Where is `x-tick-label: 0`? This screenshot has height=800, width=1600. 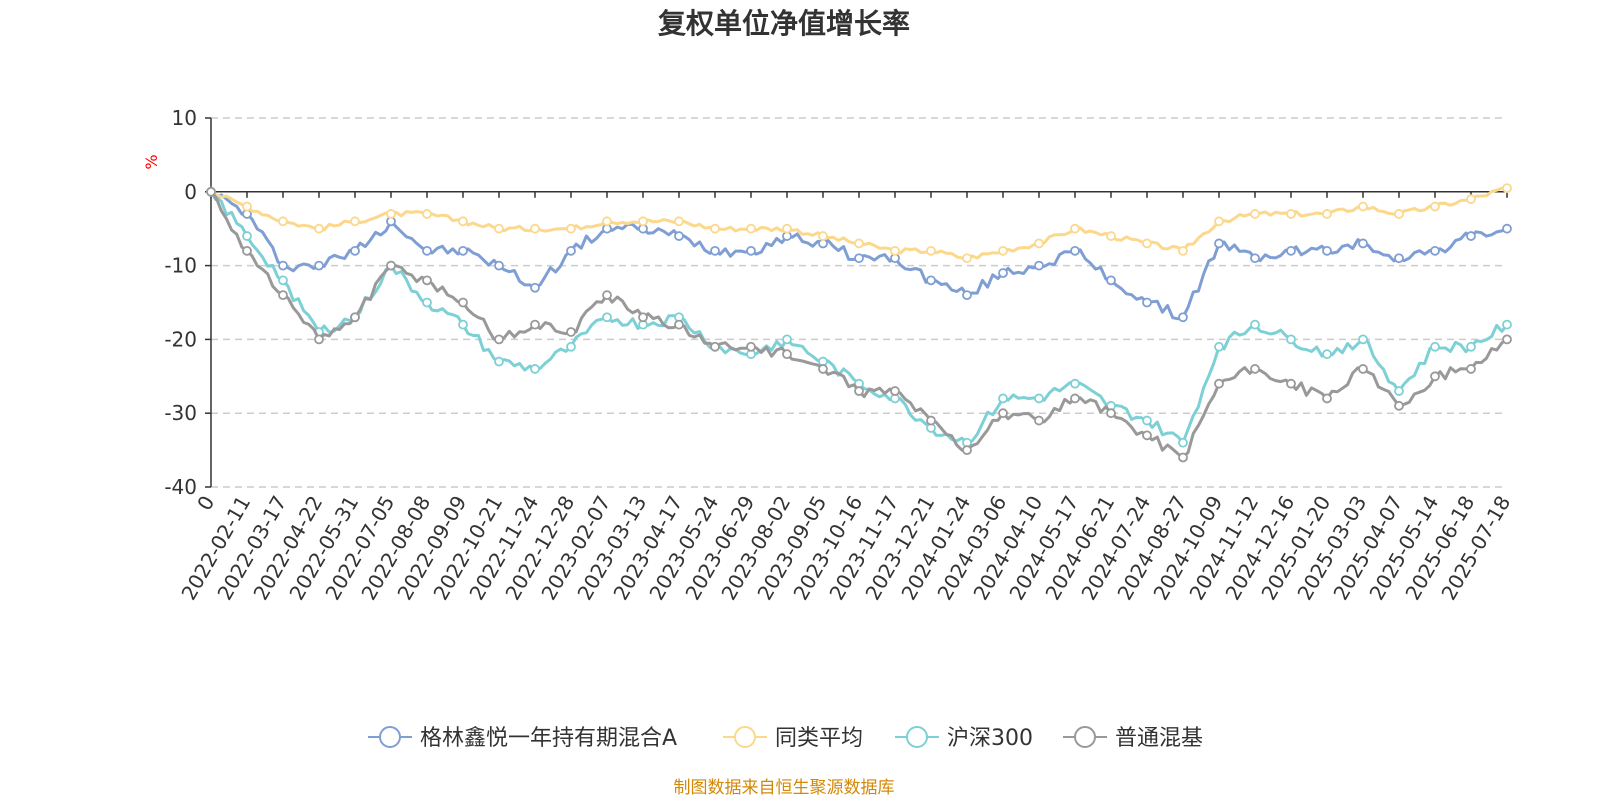 x-tick-label: 0 is located at coordinates (205, 503).